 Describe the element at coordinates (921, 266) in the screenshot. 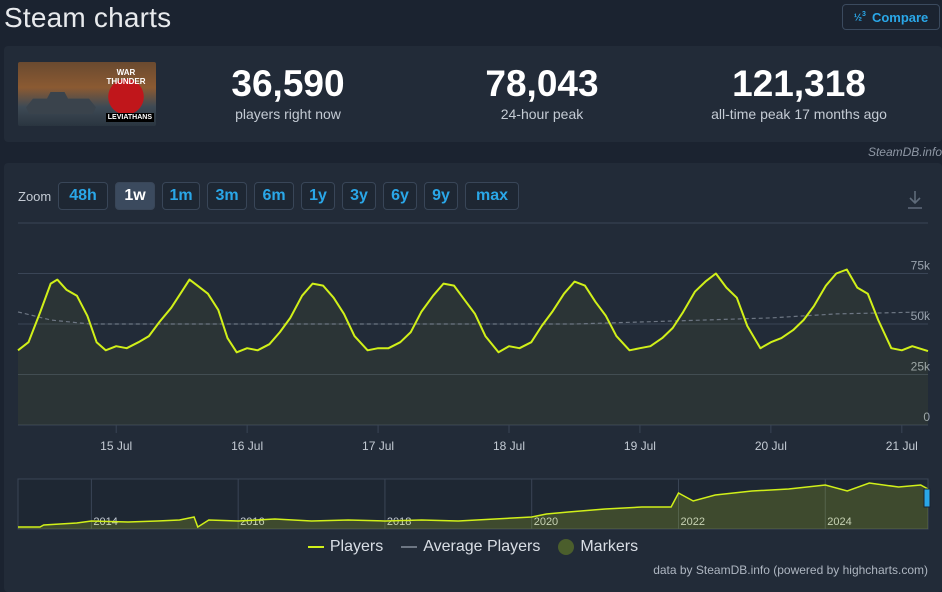

I see `y-tick-label: 75k` at that location.